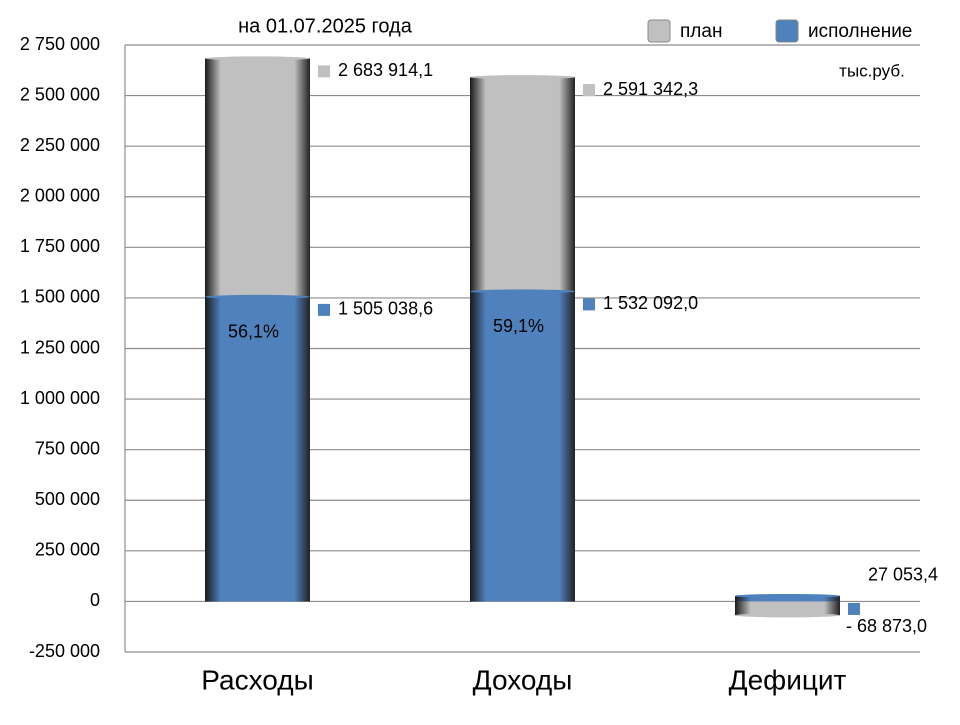 This screenshot has height=725, width=960. I want to click on x-tick-label: Доходы, so click(523, 679).